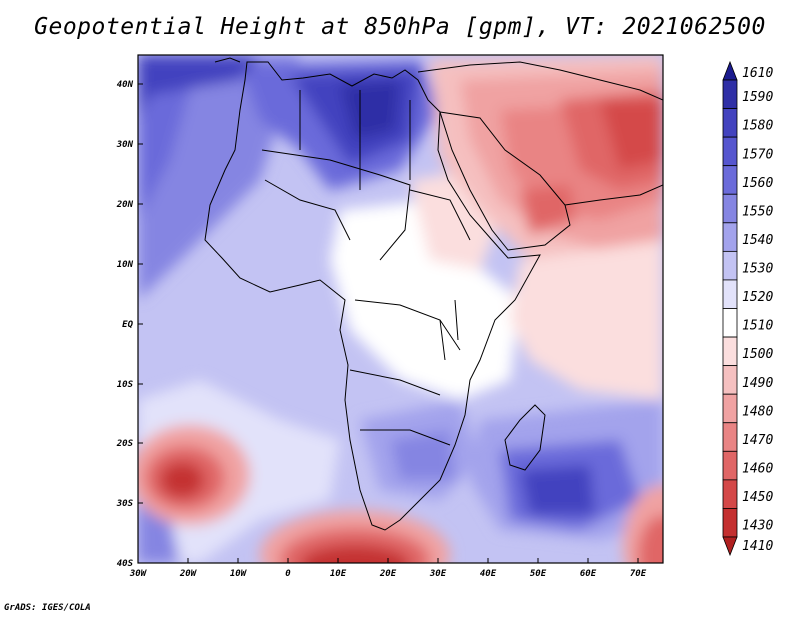 Image resolution: width=800 pixels, height=618 pixels. I want to click on lat-label-20s: 20S, so click(125, 444).